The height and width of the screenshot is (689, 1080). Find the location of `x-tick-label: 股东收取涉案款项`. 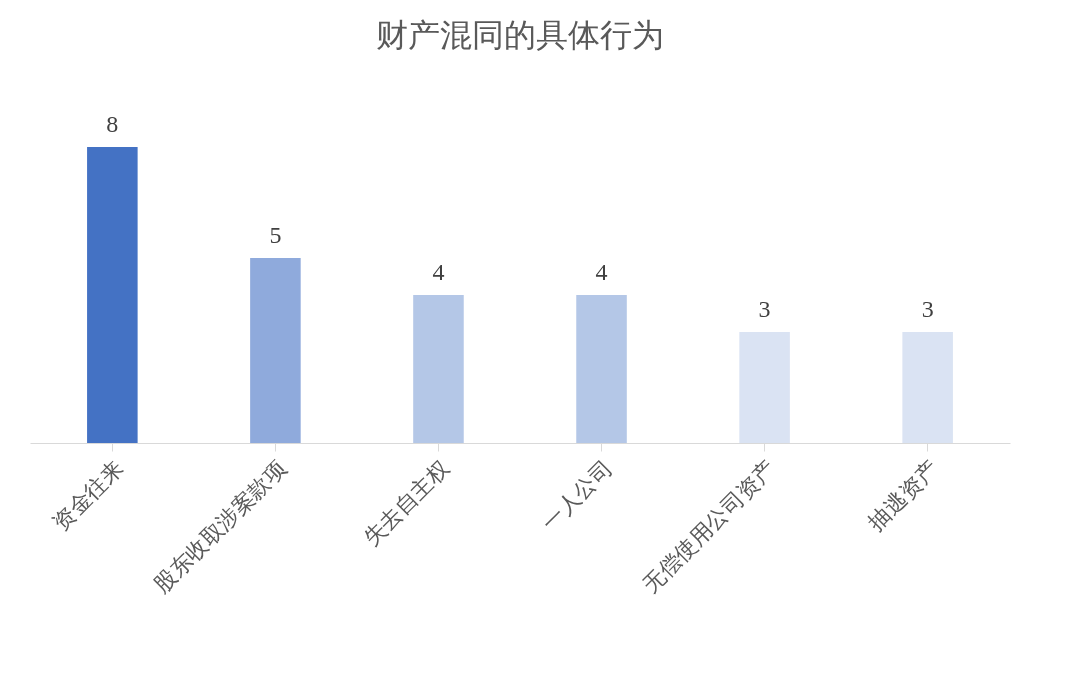

x-tick-label: 股东收取涉案款项 is located at coordinates (219, 526).